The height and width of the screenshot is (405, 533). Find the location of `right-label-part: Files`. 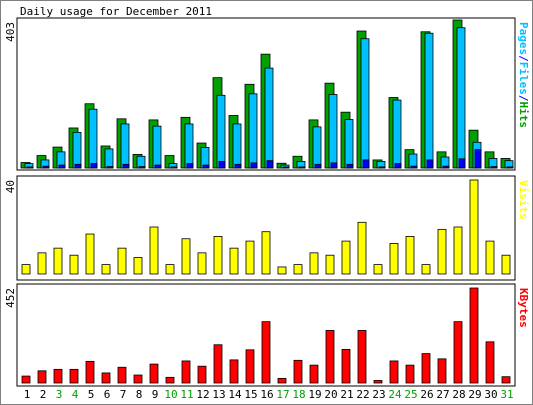

right-label-part: Files is located at coordinates (523, 78).